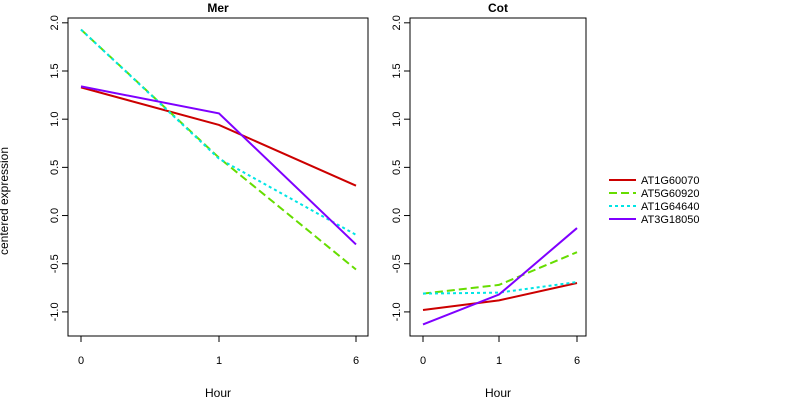  Describe the element at coordinates (670, 194) in the screenshot. I see `legend-label: AT5G60920` at that location.